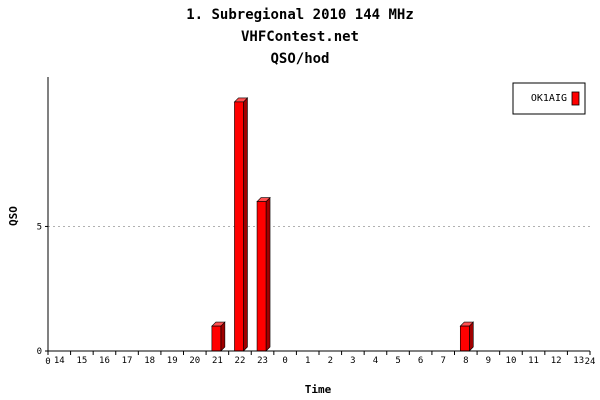 This screenshot has width=600, height=400. Describe the element at coordinates (318, 389) in the screenshot. I see `x-axis-label: Time` at that location.